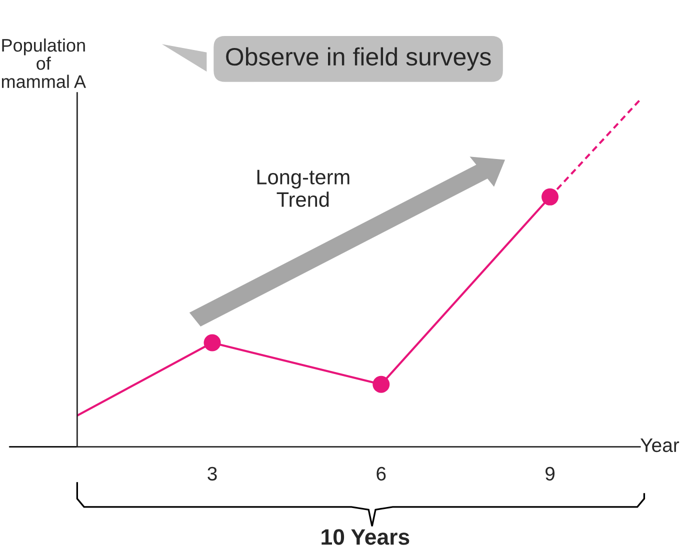  Describe the element at coordinates (366, 537) in the screenshot. I see `text: 10 Years` at that location.